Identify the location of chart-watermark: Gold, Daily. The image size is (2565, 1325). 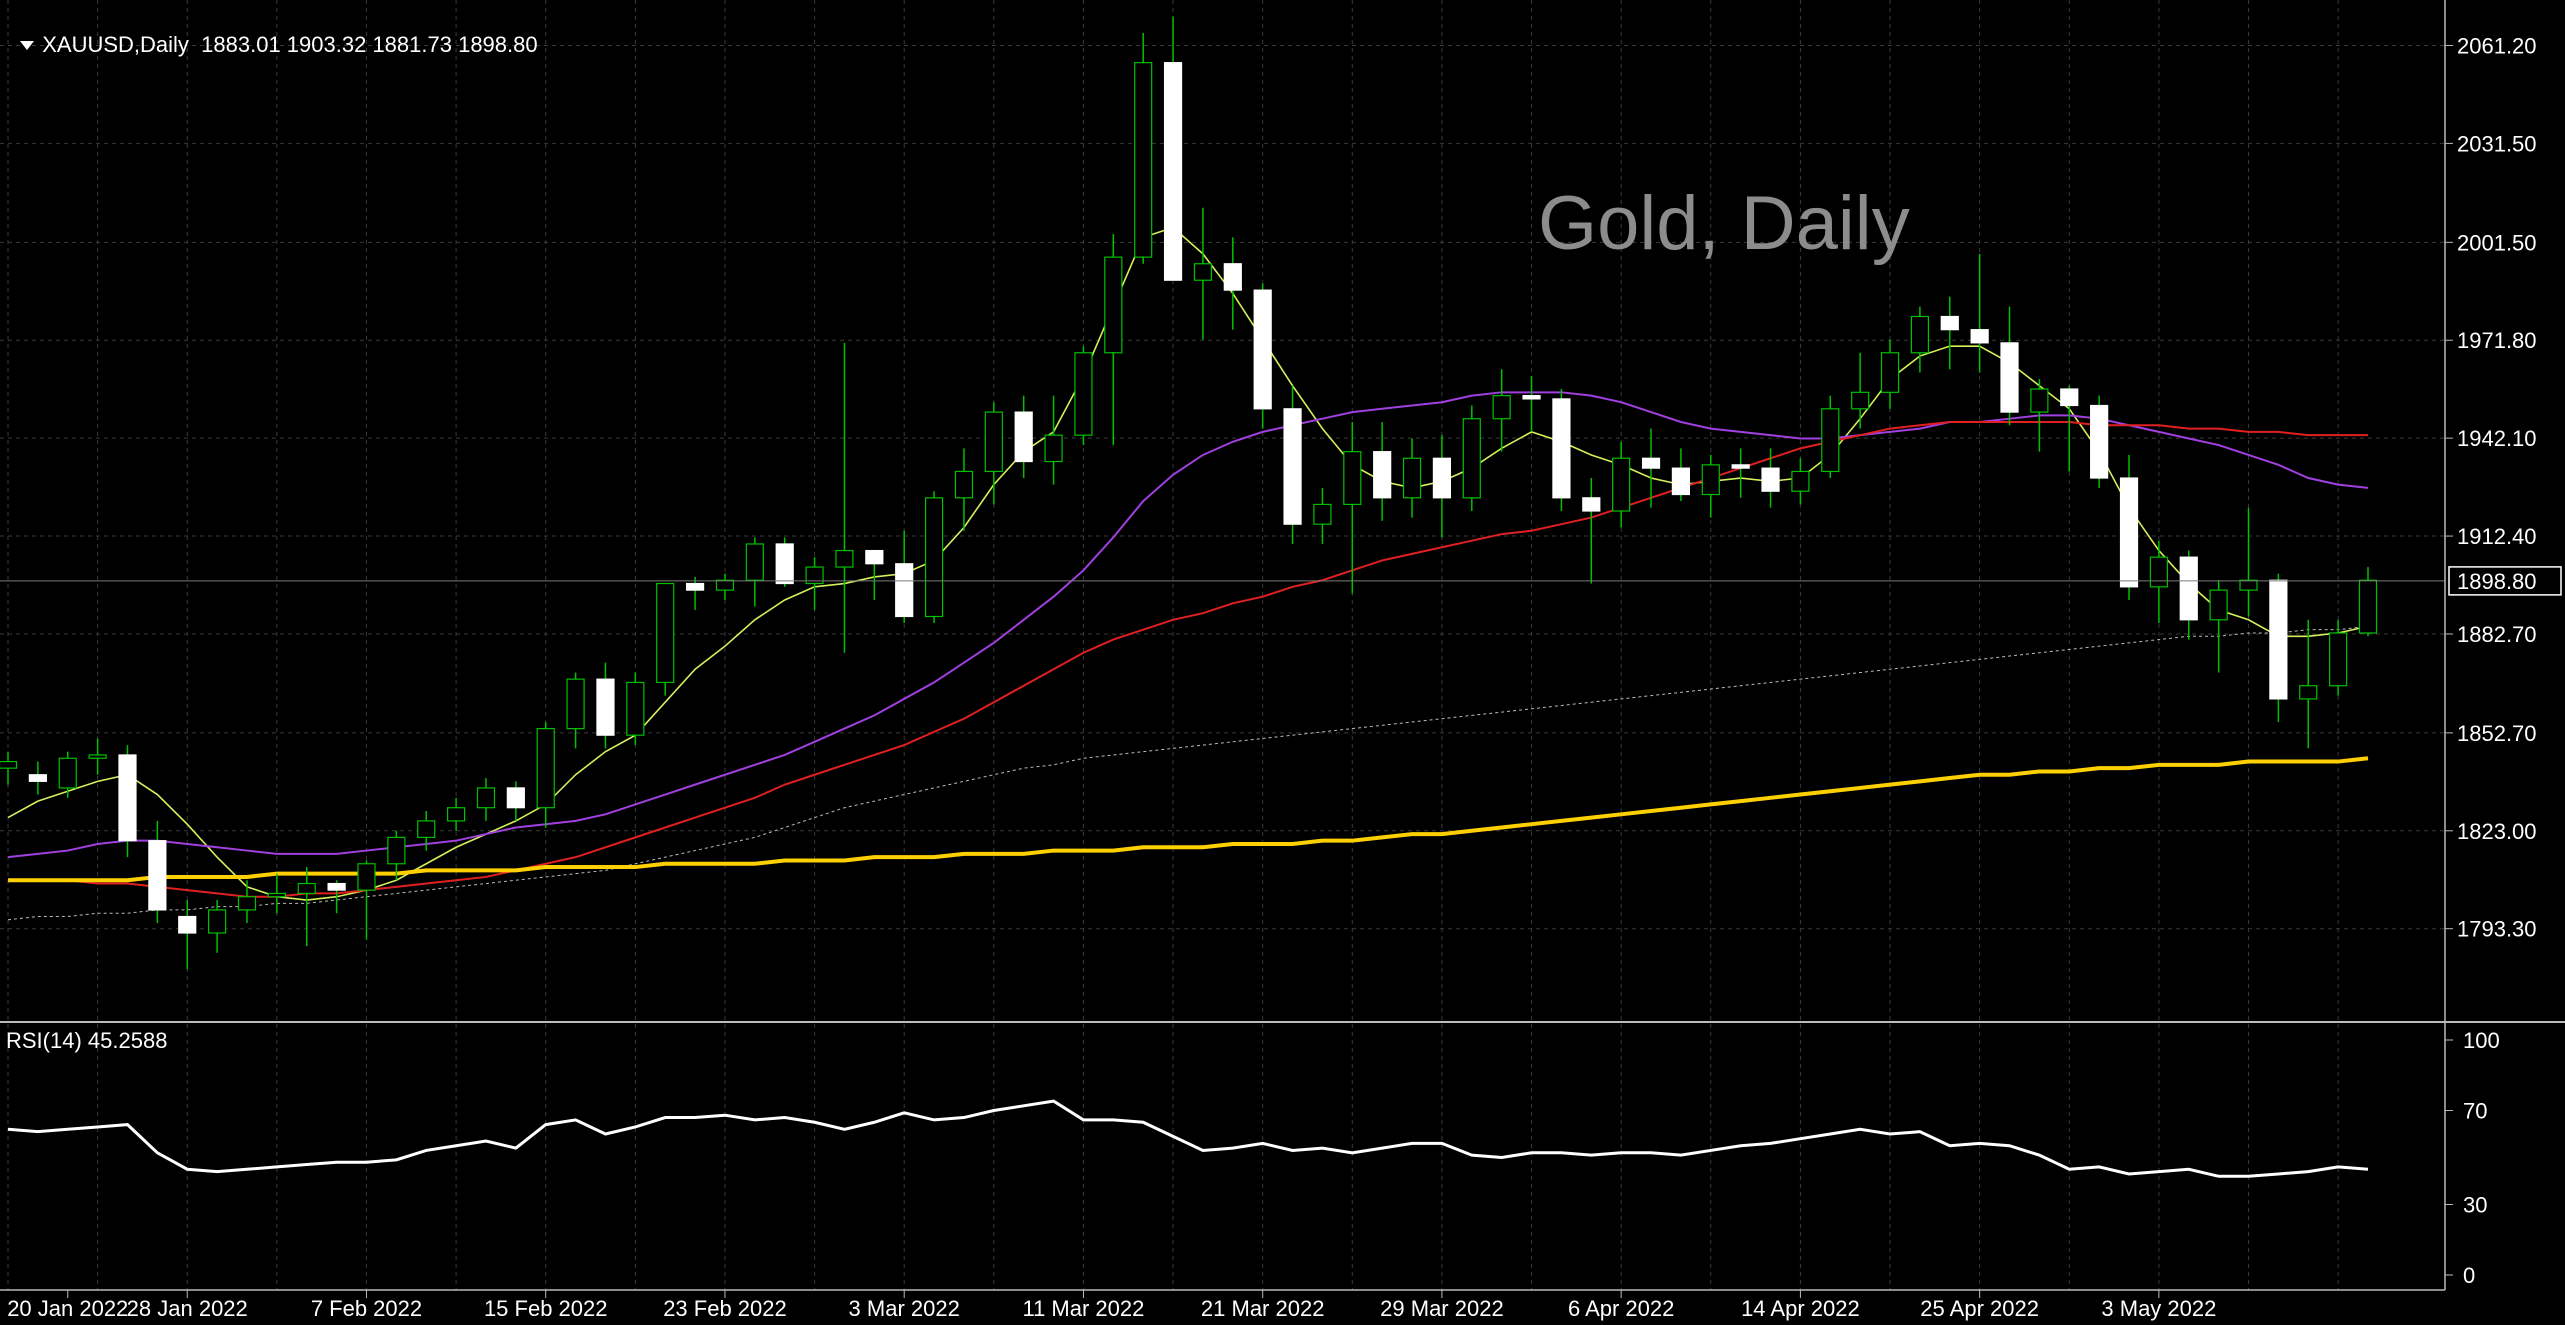
(1724, 223).